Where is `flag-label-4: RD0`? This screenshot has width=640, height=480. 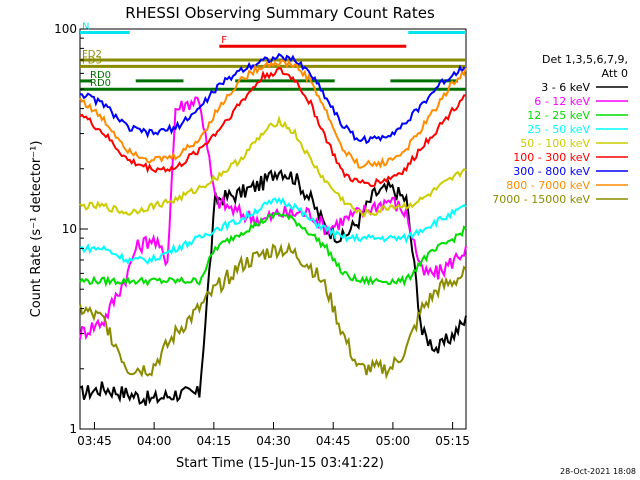
flag-label-4: RD0 is located at coordinates (100, 75).